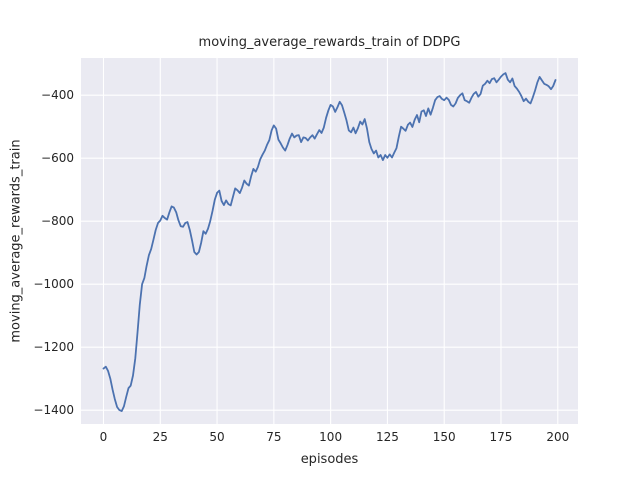  I want to click on y-tick-label: −600, so click(57, 158).